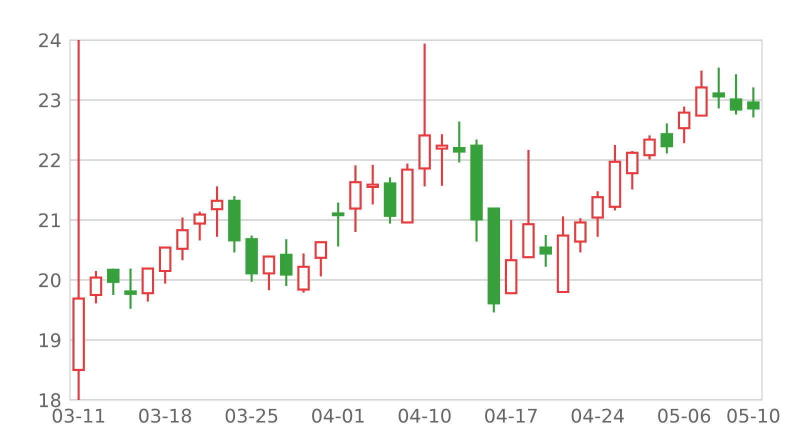 The width and height of the screenshot is (800, 440). Describe the element at coordinates (50, 340) in the screenshot. I see `y-tick-label: 19` at that location.